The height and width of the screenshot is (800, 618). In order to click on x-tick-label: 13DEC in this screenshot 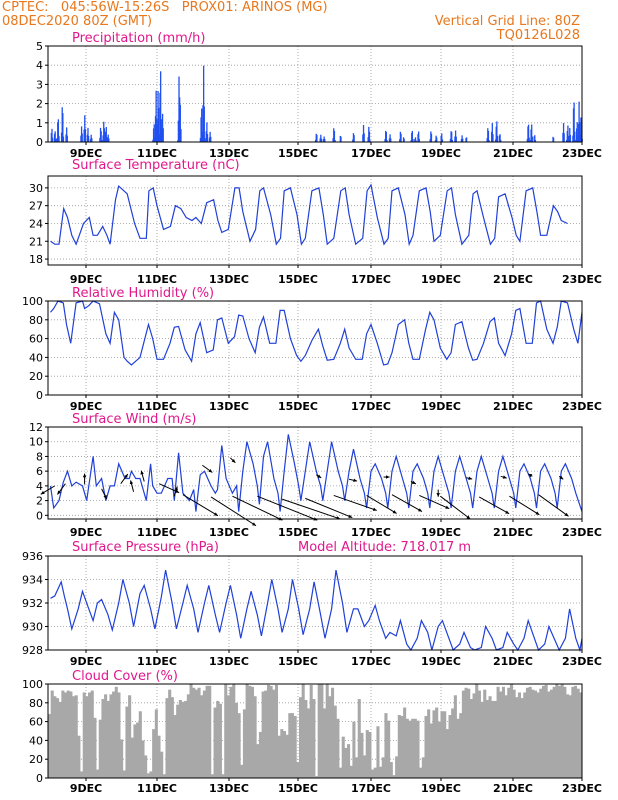, I will do `click(229, 279)`.